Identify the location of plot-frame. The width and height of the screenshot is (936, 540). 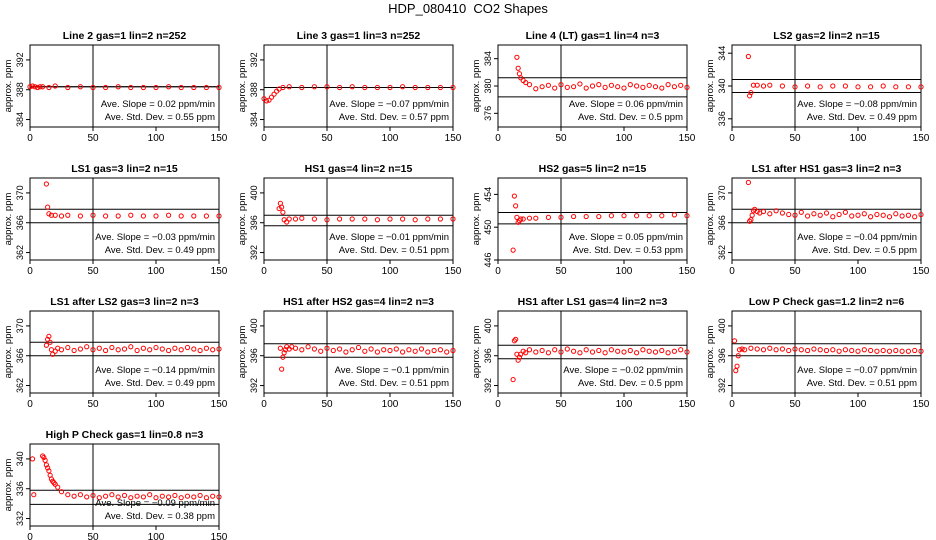
(826, 352).